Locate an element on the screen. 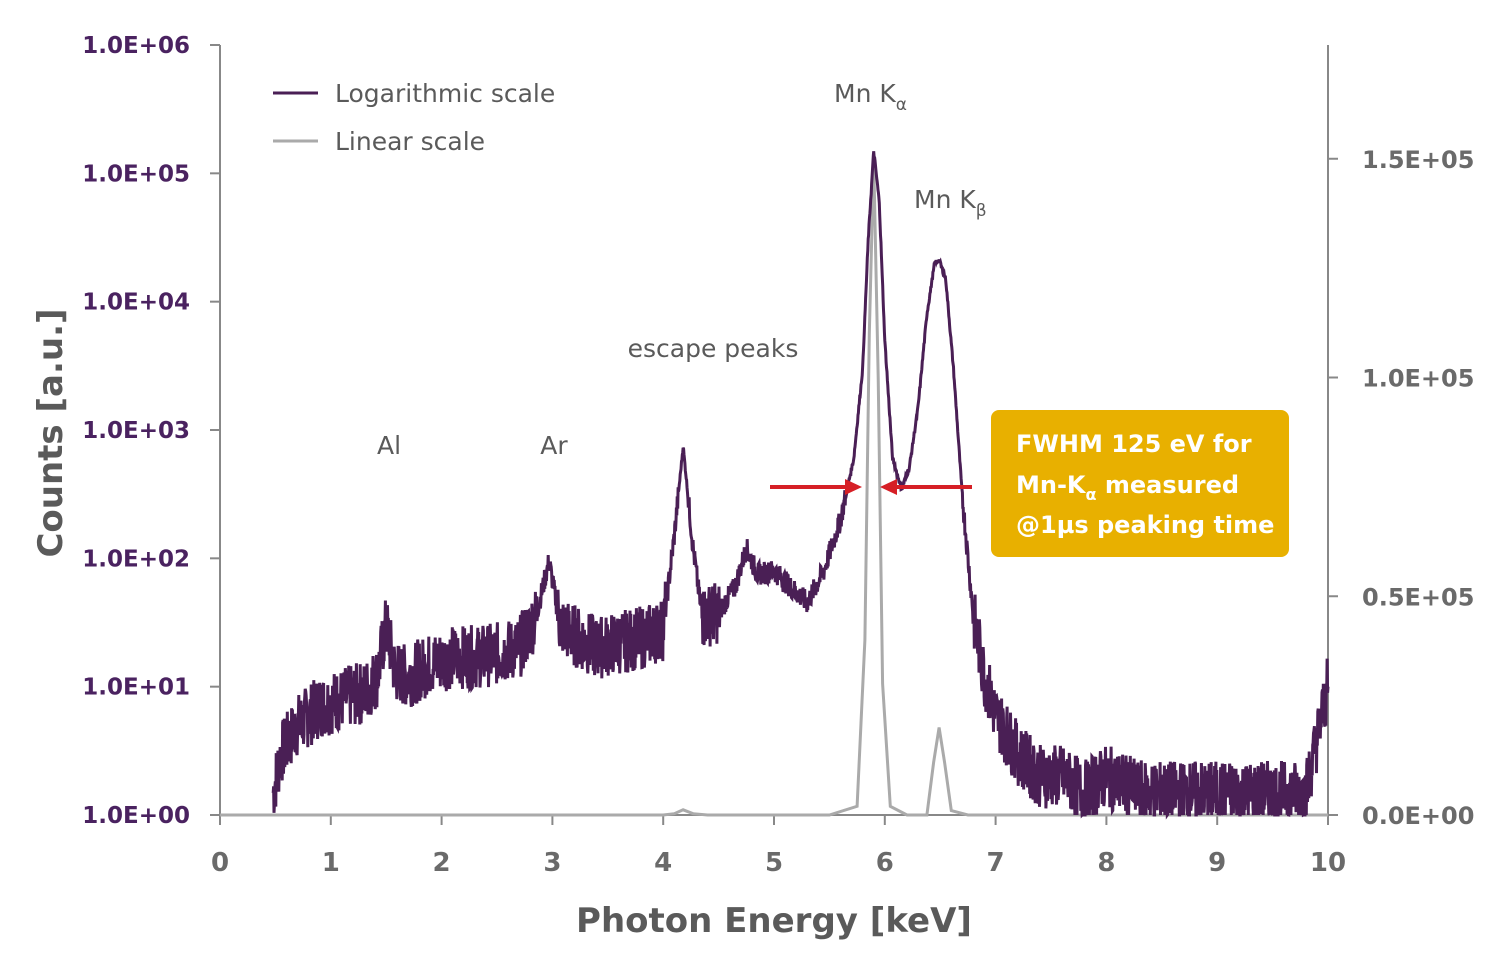 The width and height of the screenshot is (1500, 971). right-tick-label: 0.5E+05 is located at coordinates (1418, 597).